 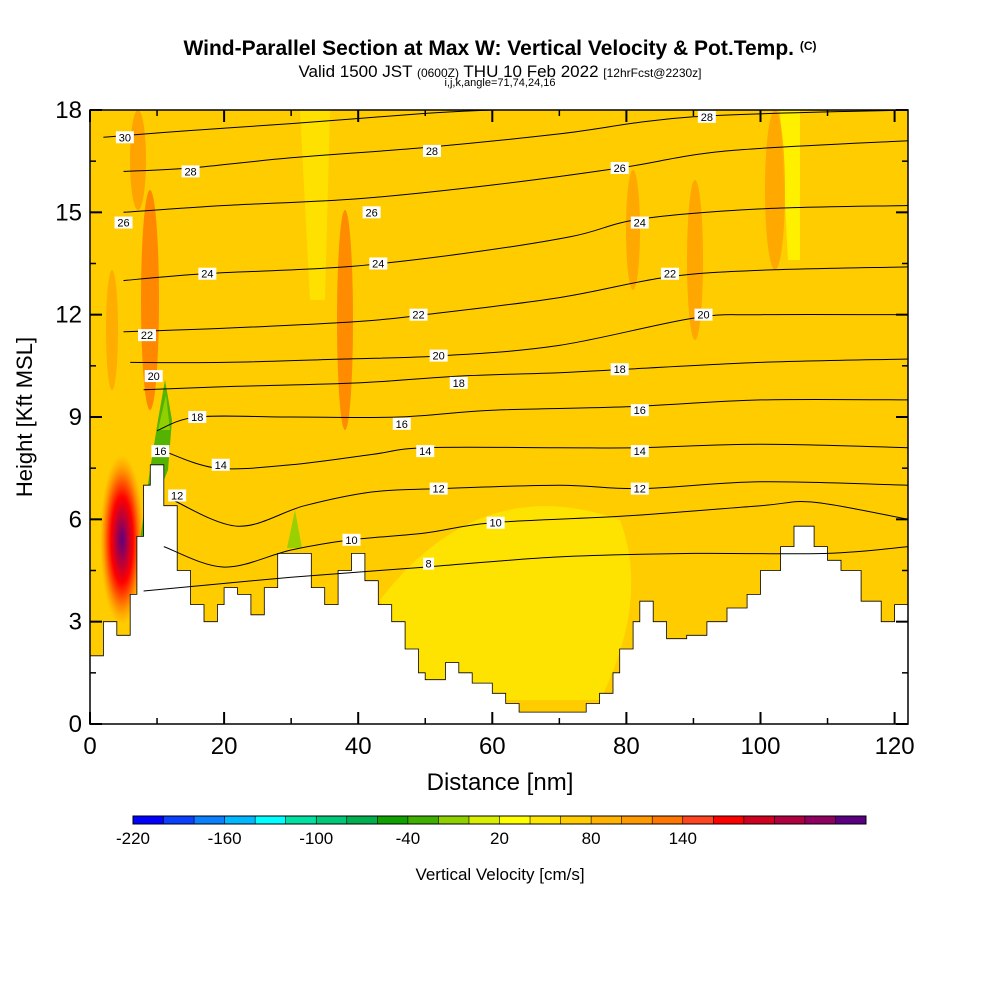 What do you see at coordinates (531, 71) in the screenshot?
I see `valid-date: THU 10 Feb 2022` at bounding box center [531, 71].